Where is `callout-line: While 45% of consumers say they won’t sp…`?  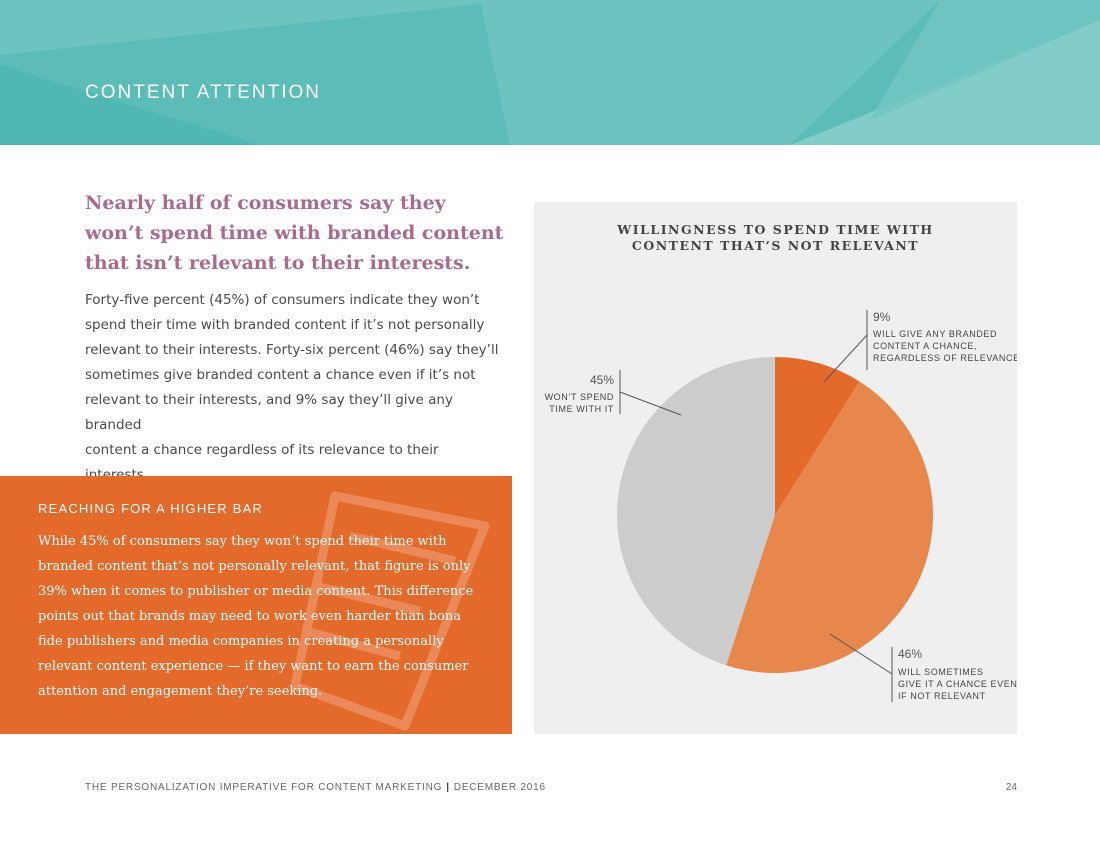 callout-line: While 45% of consumers say they won’t sp… is located at coordinates (242, 541).